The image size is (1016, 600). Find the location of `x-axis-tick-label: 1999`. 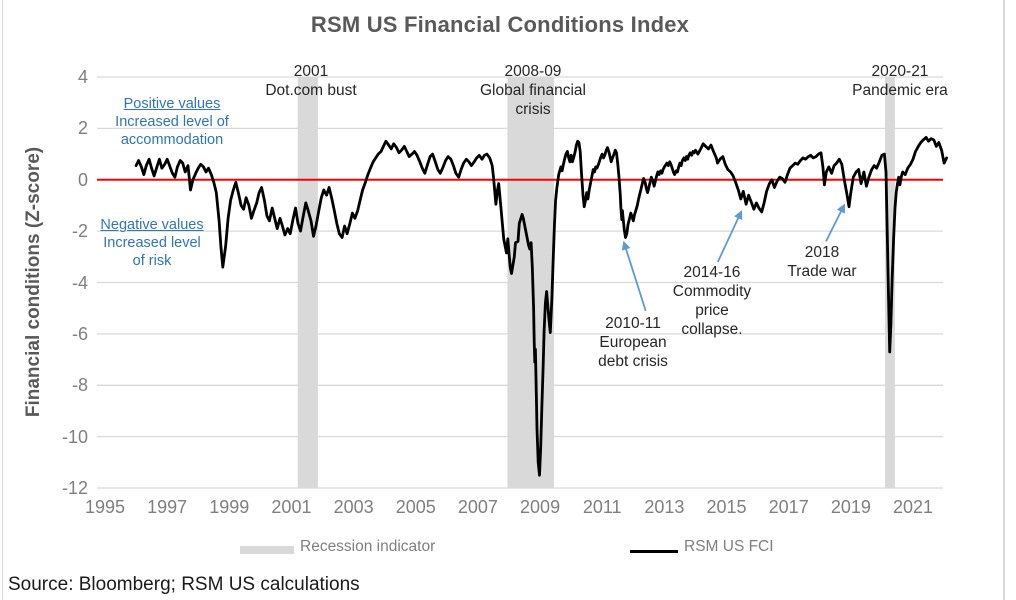

x-axis-tick-label: 1999 is located at coordinates (229, 507).